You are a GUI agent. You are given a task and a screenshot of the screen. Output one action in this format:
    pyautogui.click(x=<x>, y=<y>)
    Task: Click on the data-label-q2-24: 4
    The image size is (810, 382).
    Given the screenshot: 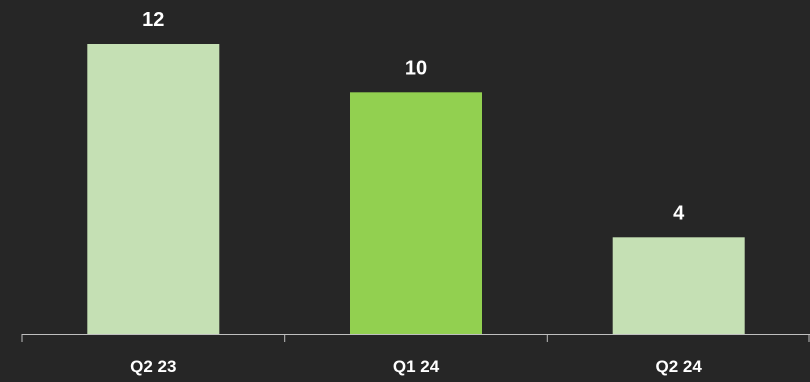 What is the action you would take?
    pyautogui.click(x=679, y=213)
    